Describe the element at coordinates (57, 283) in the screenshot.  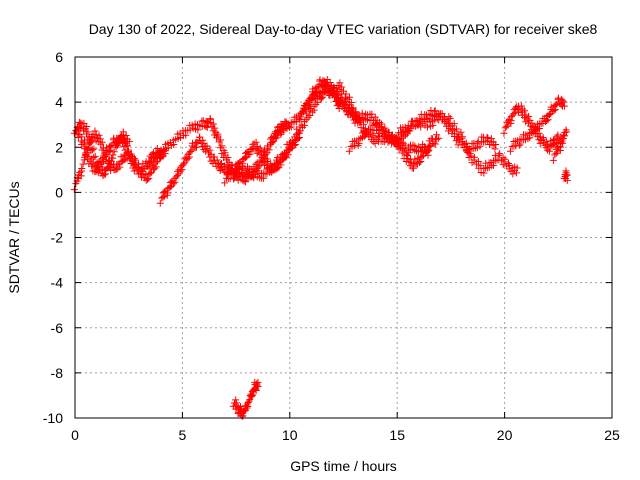
I see `y-tick-label: -4` at that location.